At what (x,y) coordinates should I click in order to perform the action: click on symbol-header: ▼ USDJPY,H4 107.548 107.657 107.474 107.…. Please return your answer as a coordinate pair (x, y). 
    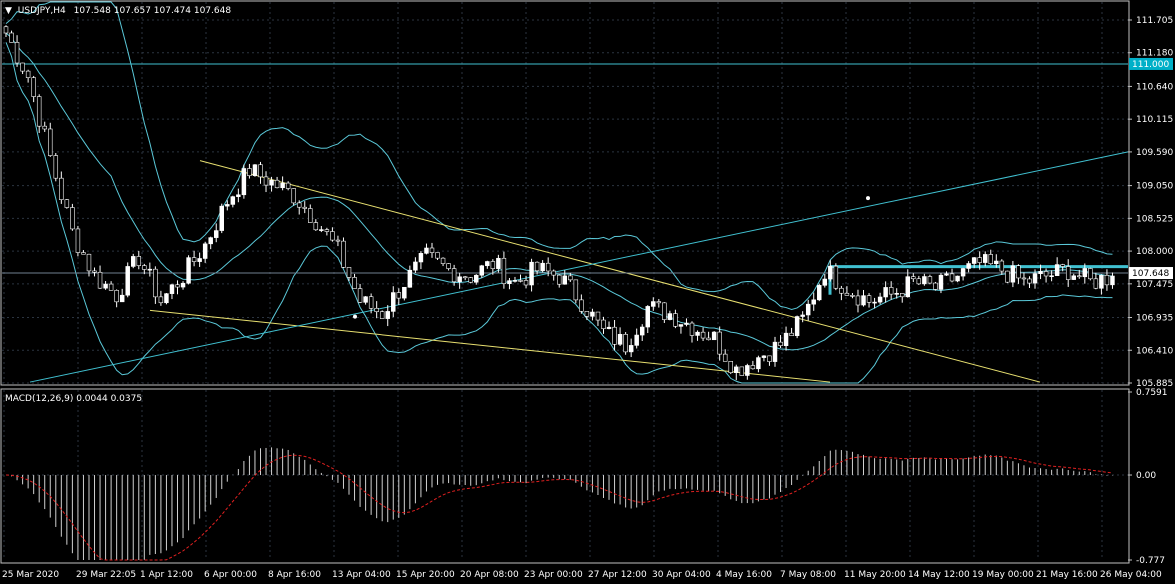
    Looking at the image, I should click on (118, 11).